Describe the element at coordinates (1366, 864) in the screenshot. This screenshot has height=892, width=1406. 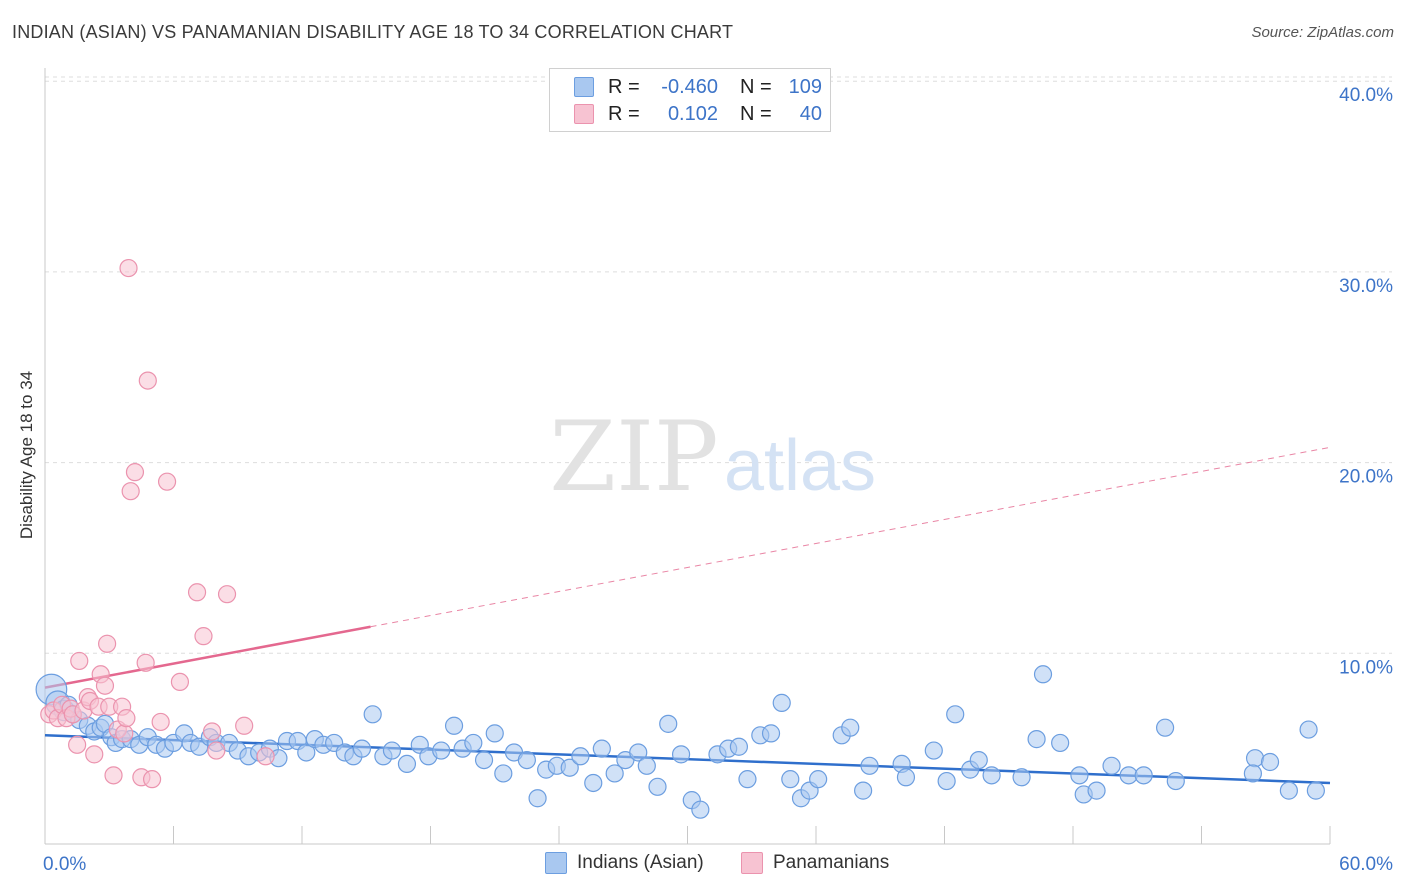
I see `x-tick-label-max: 60.0%` at that location.